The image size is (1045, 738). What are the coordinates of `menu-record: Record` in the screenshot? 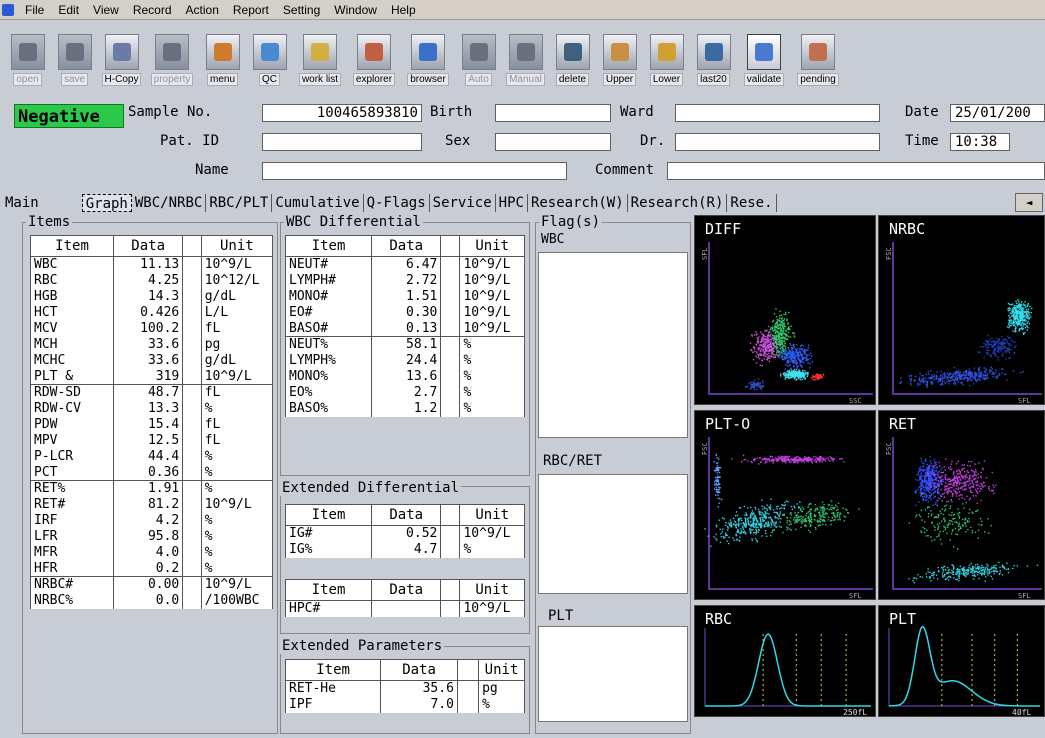 It's located at (152, 9).